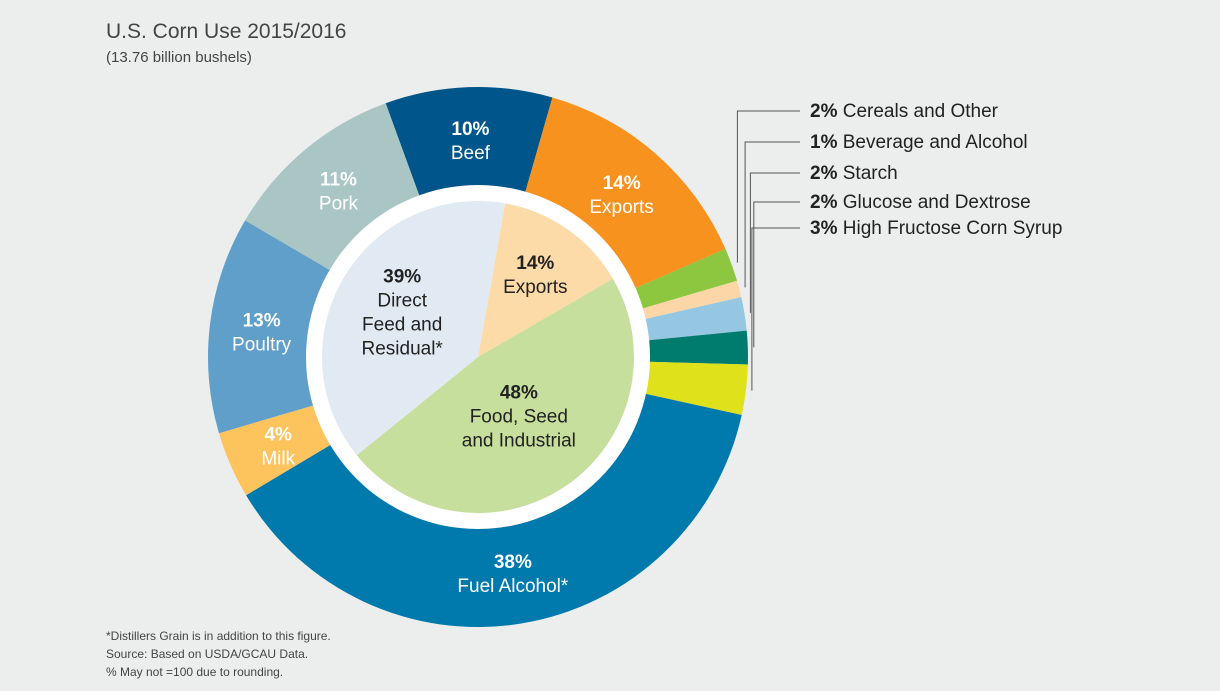 Image resolution: width=1220 pixels, height=691 pixels. What do you see at coordinates (691, 388) in the screenshot?
I see `ring-slice-high-fructose-corn-syrup` at bounding box center [691, 388].